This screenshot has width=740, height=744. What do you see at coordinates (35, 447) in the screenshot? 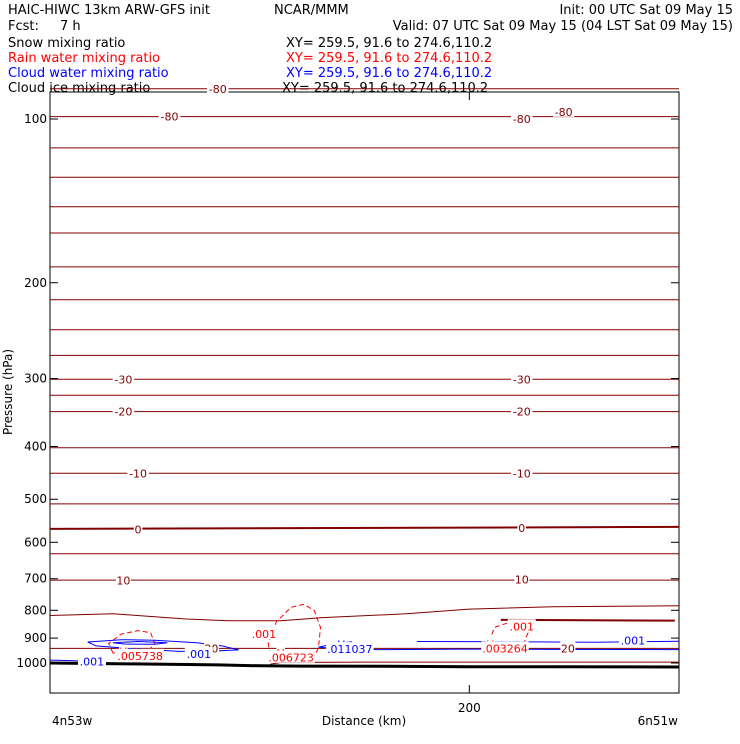
I see `y-tick-label-400: 400` at bounding box center [35, 447].